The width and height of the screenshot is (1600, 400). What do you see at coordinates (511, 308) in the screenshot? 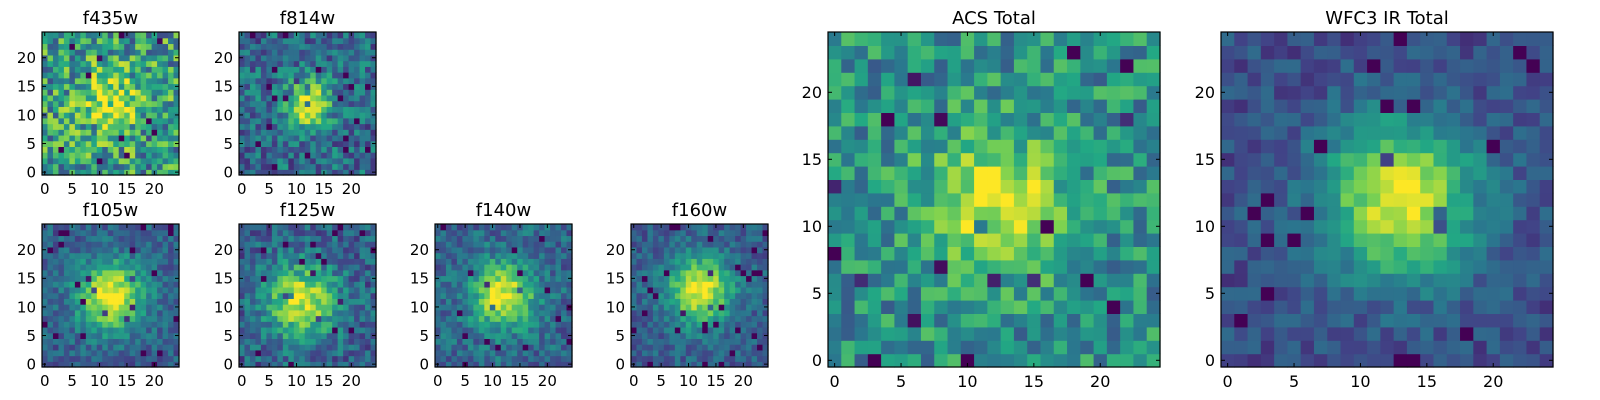
I see `heatmap-plot: 0 5 10 15 20 0 5 10 15 20` at bounding box center [511, 308].